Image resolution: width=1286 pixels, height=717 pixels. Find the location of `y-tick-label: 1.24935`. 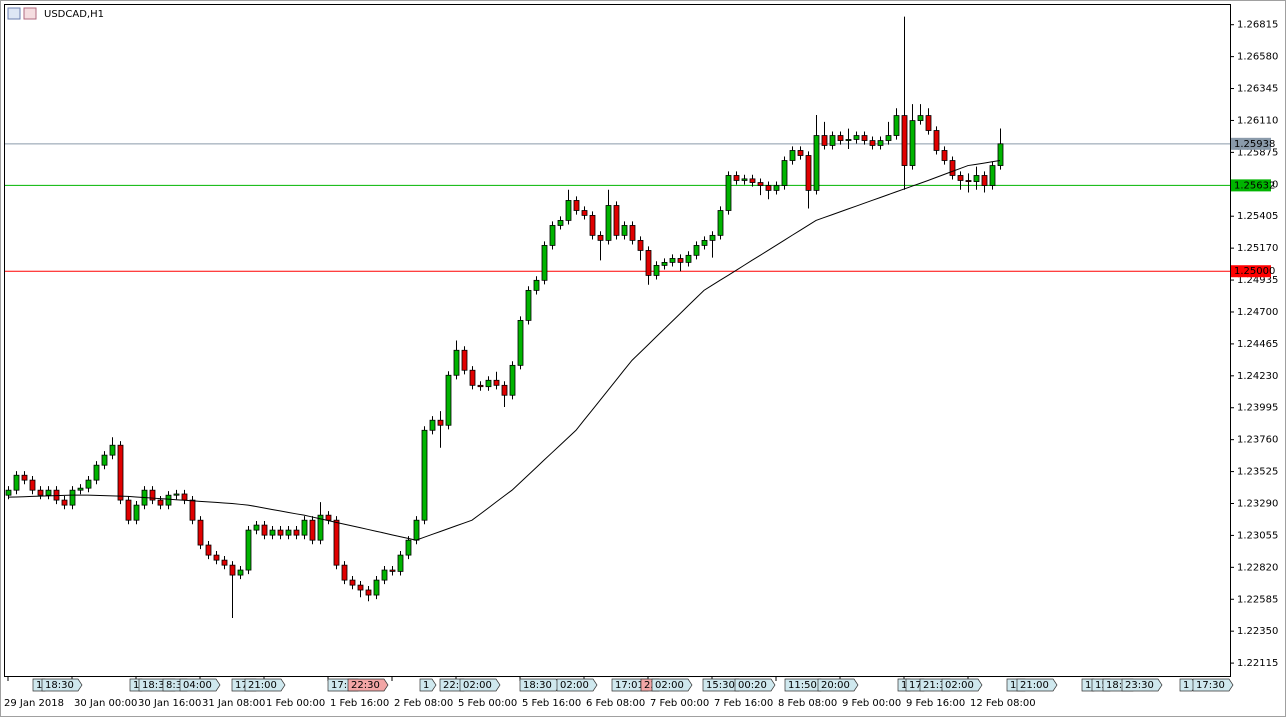

y-tick-label: 1.24935 is located at coordinates (1257, 280).